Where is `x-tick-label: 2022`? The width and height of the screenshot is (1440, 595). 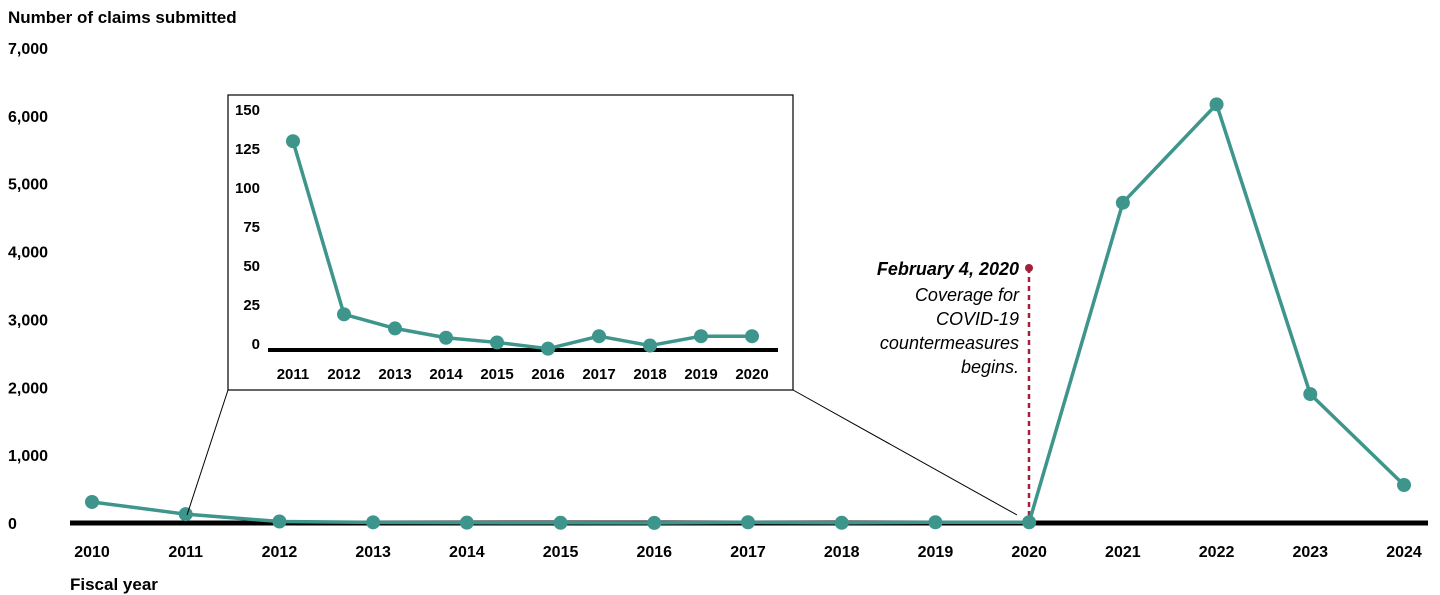 x-tick-label: 2022 is located at coordinates (1217, 552).